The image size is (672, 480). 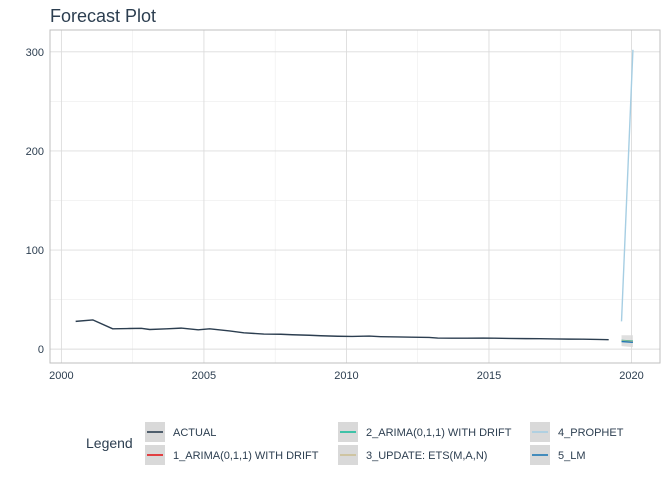 What do you see at coordinates (35, 53) in the screenshot?
I see `y-tick-label: 300` at bounding box center [35, 53].